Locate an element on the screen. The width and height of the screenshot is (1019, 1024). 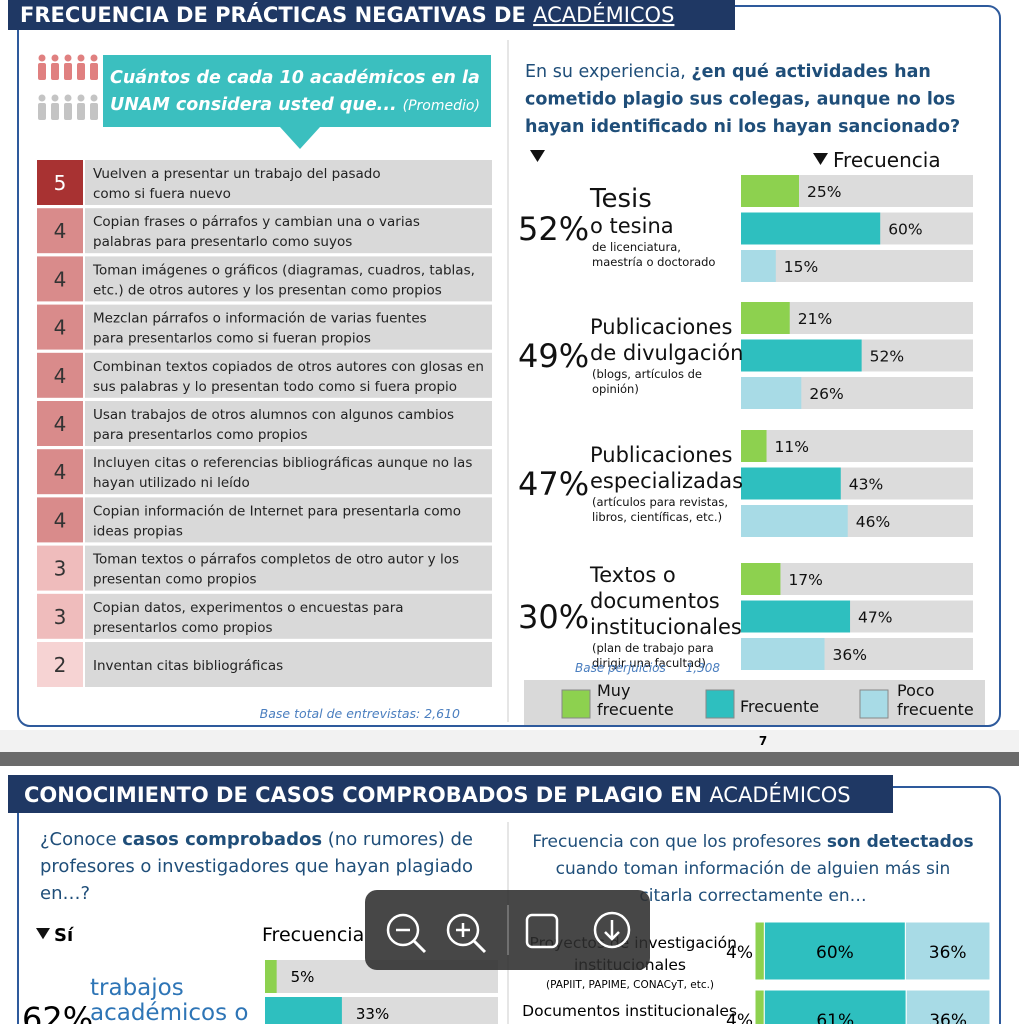
practice-text: ideas propias is located at coordinates (138, 531).